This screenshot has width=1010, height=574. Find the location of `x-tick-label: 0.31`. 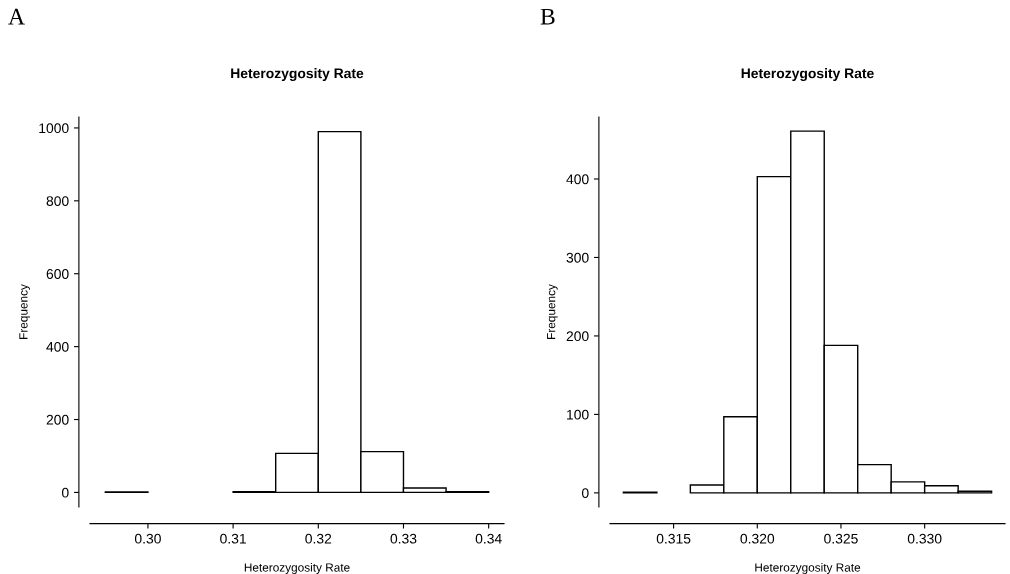

x-tick-label: 0.31 is located at coordinates (233, 538).